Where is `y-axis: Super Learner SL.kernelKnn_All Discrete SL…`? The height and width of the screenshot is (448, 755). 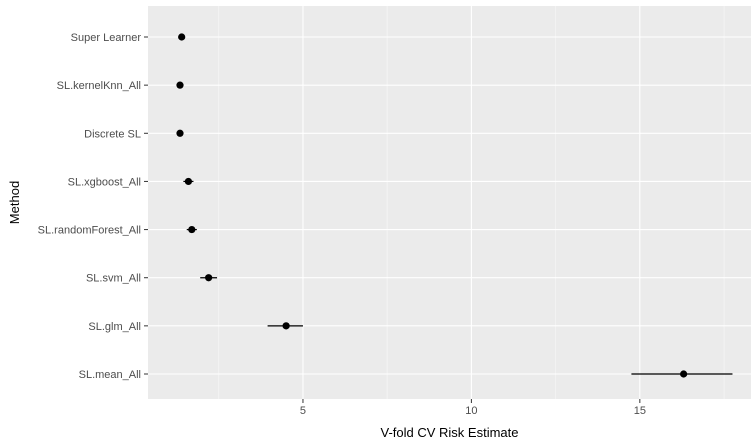
y-axis: Super Learner SL.kernelKnn_All Discrete SL… is located at coordinates (93, 206).